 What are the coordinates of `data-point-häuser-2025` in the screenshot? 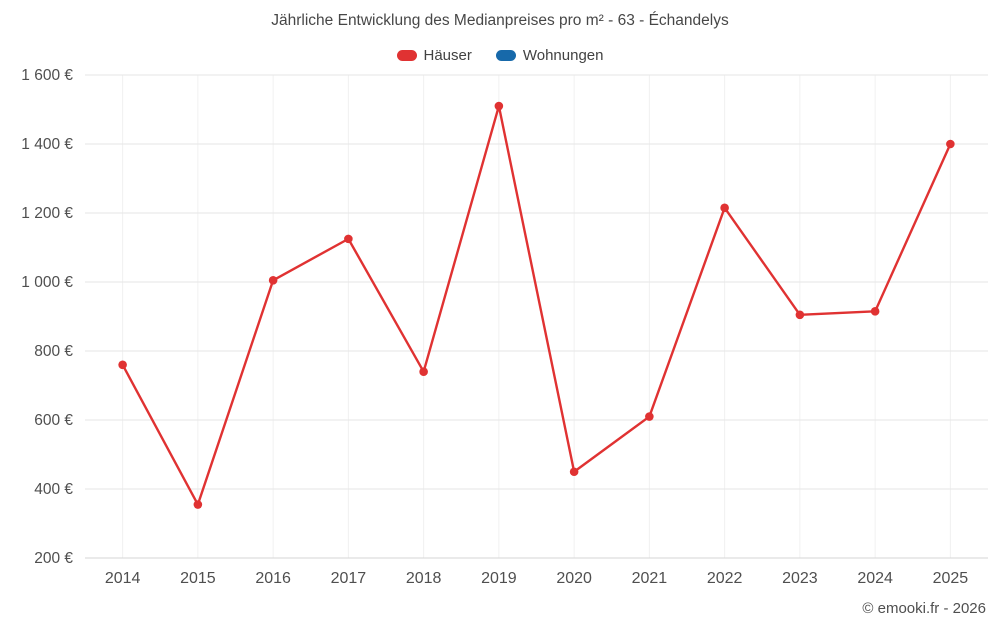 It's located at (950, 144).